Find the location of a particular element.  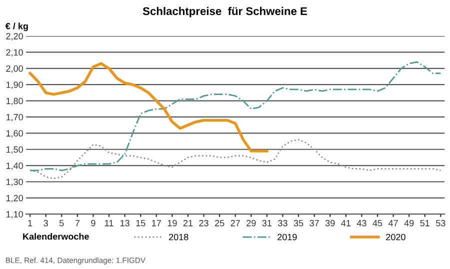

legend-label: 2019 is located at coordinates (287, 237).